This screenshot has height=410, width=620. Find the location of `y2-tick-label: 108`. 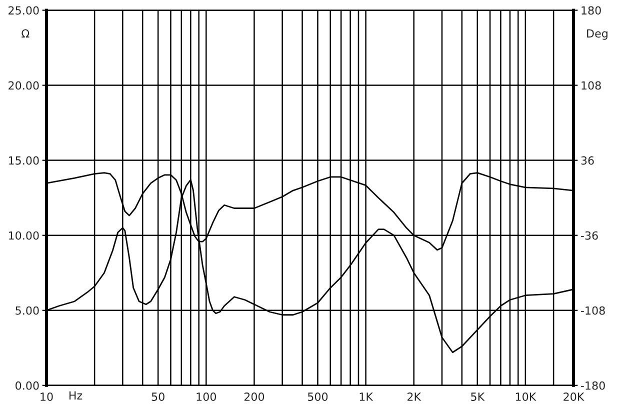

y2-tick-label: 108 is located at coordinates (591, 85).